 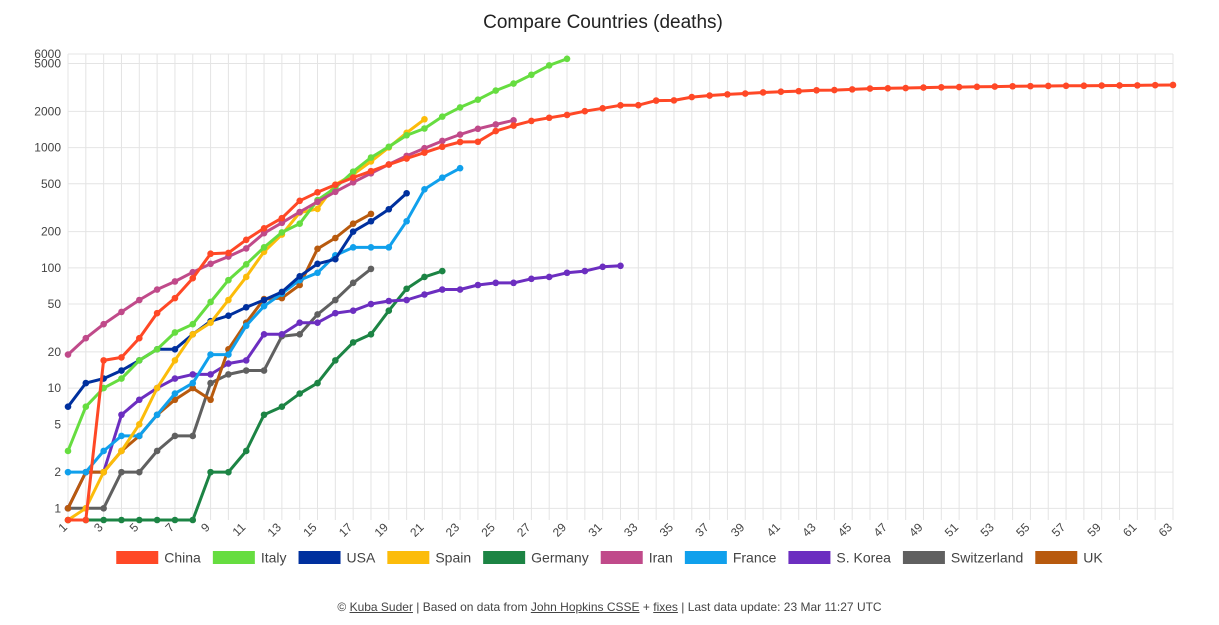 I want to click on legend-label: UK, so click(x=1093, y=558).